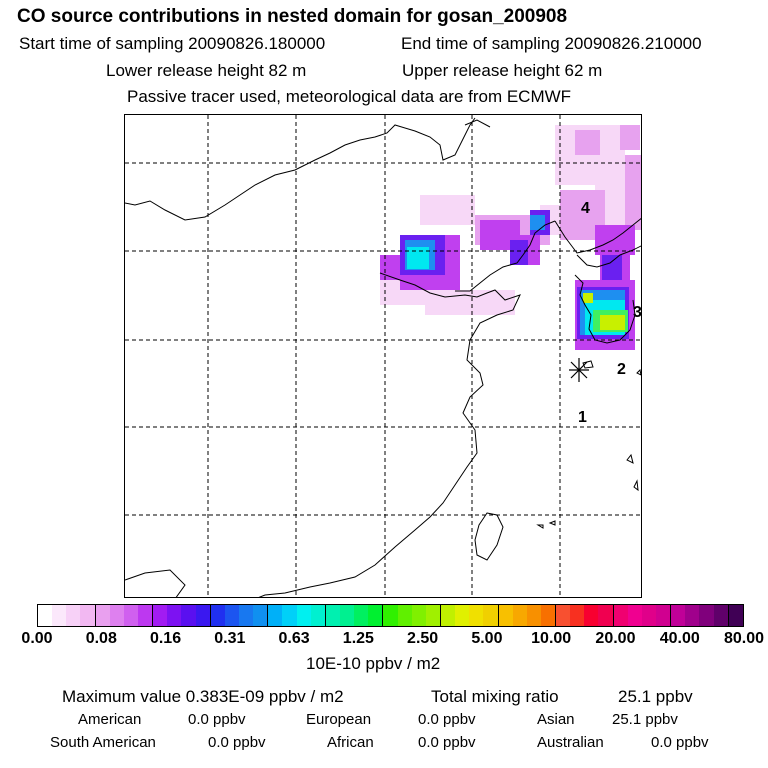 The image size is (768, 768). What do you see at coordinates (579, 370) in the screenshot?
I see `receptor-star-icon` at bounding box center [579, 370].